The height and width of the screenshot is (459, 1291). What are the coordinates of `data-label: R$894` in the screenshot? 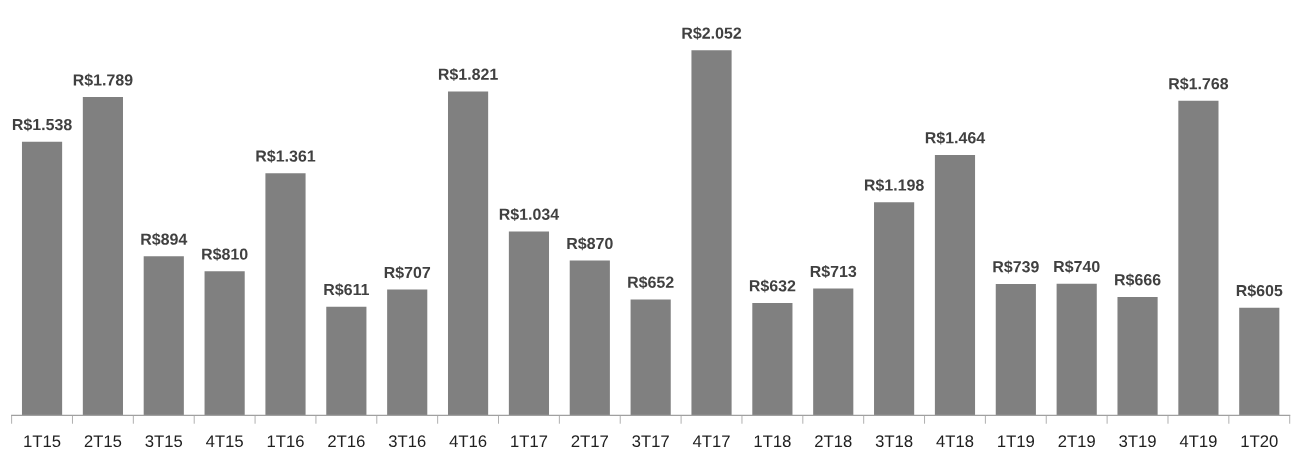 It's located at (164, 239).